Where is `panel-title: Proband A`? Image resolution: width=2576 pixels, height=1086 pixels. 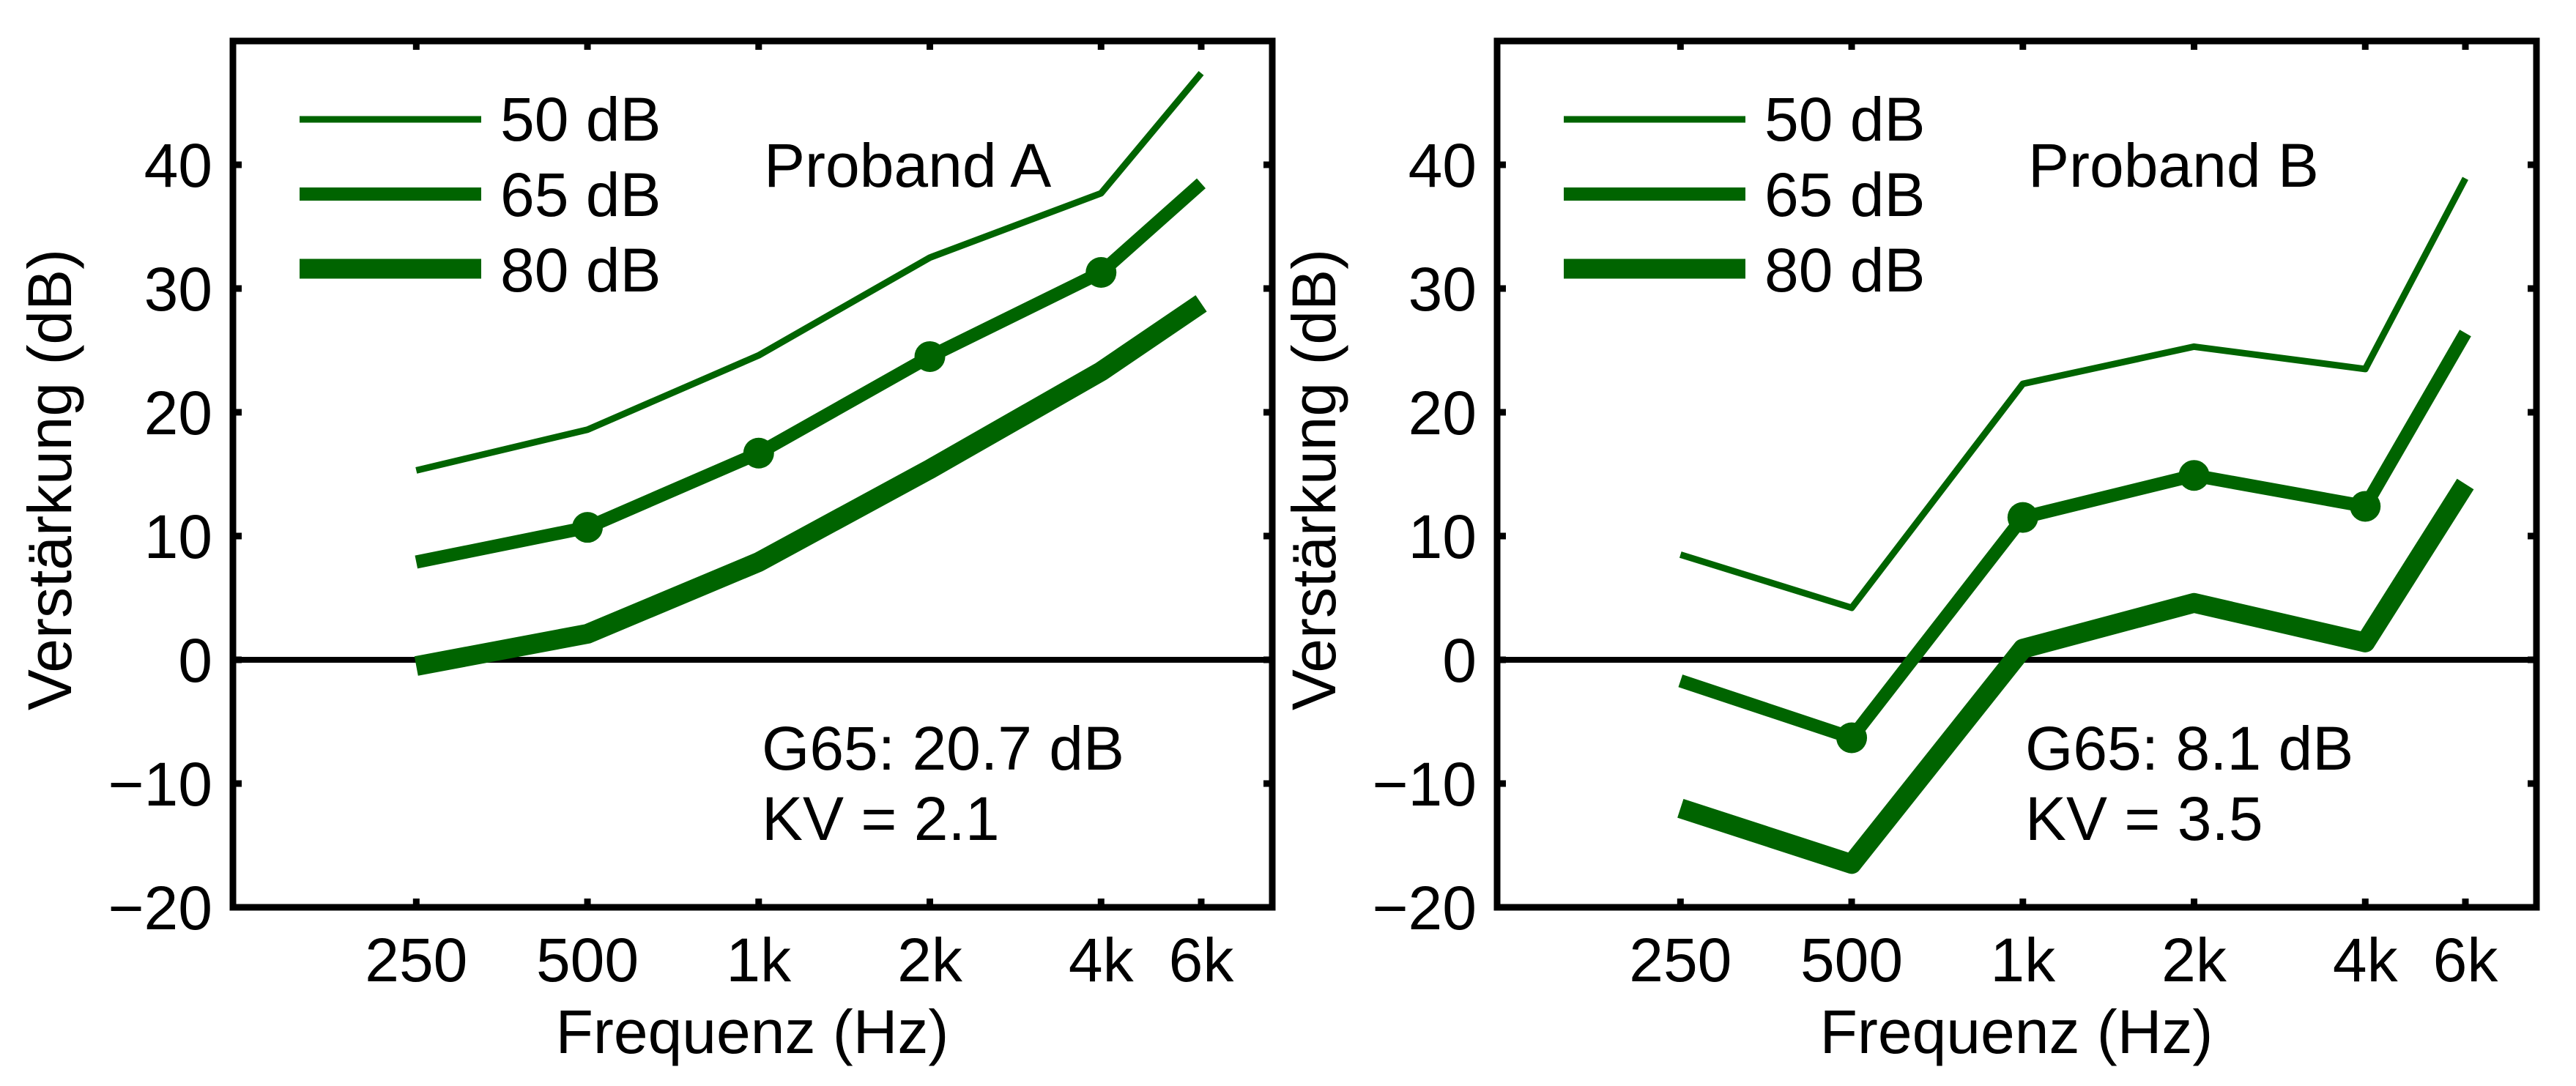 panel-title: Proband A is located at coordinates (907, 165).